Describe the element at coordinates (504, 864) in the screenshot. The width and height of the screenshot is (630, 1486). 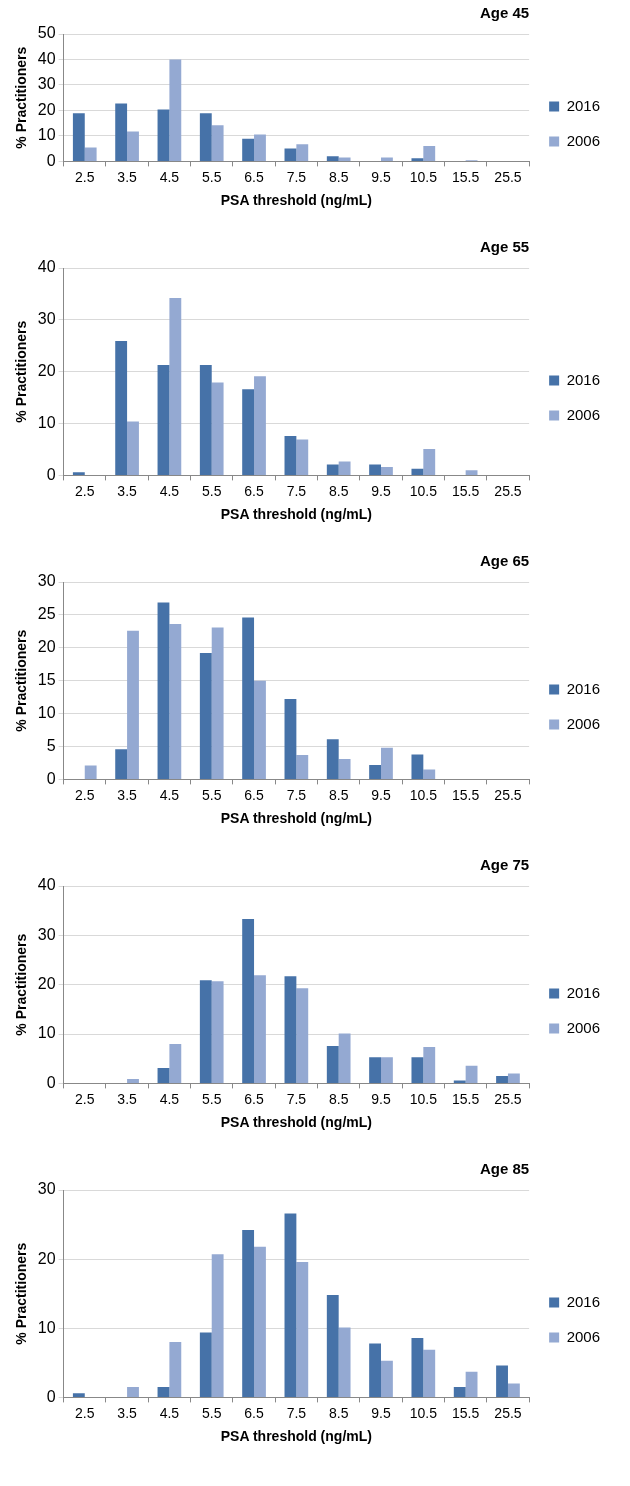
I see `chart-title: Age 75` at that location.